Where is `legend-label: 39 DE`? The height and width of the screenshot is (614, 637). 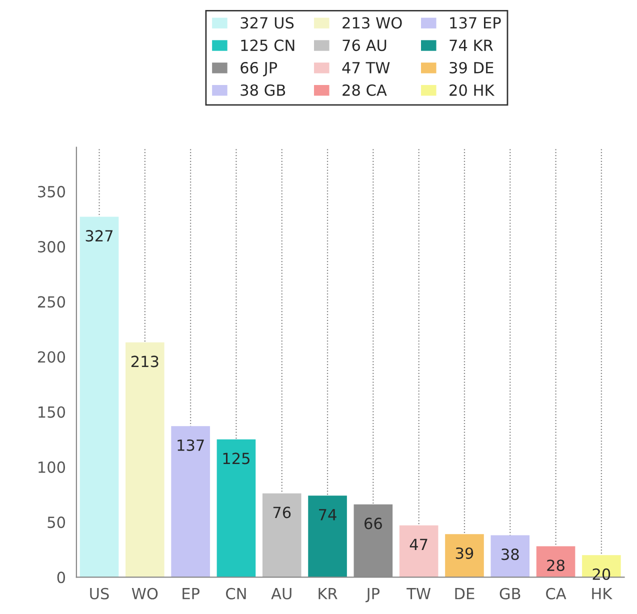
legend-label: 39 DE is located at coordinates (472, 68).